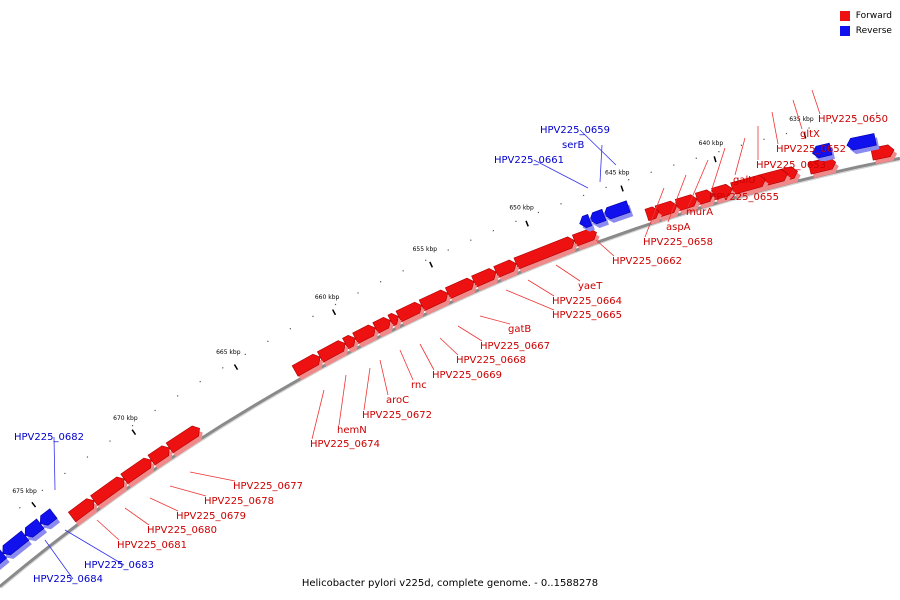  I want to click on reverse-gene-label: HPV225_0682, so click(49, 437).